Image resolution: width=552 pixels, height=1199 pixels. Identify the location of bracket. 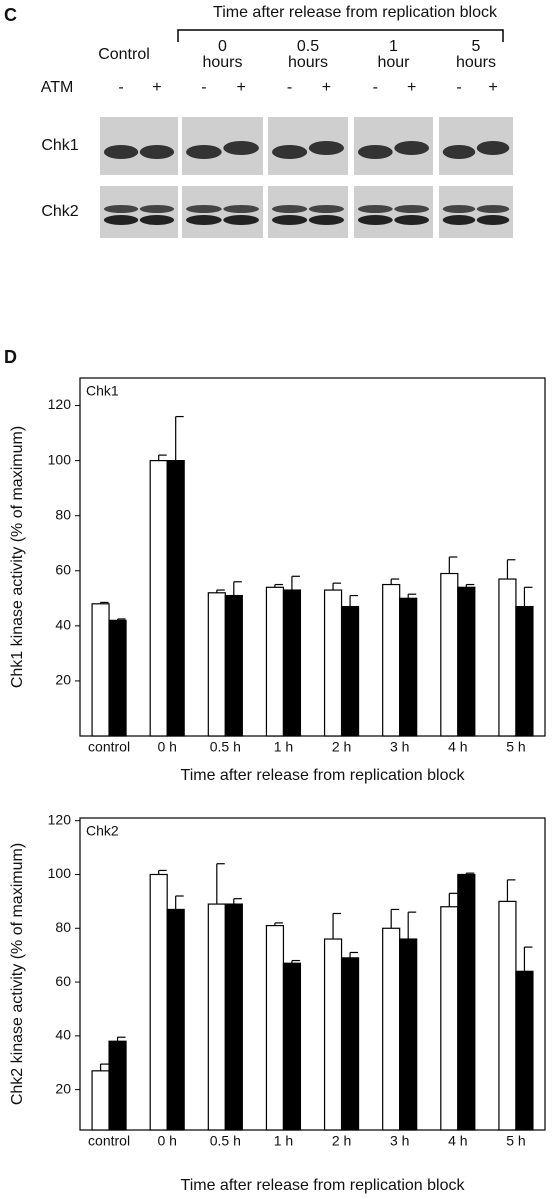
(340, 35).